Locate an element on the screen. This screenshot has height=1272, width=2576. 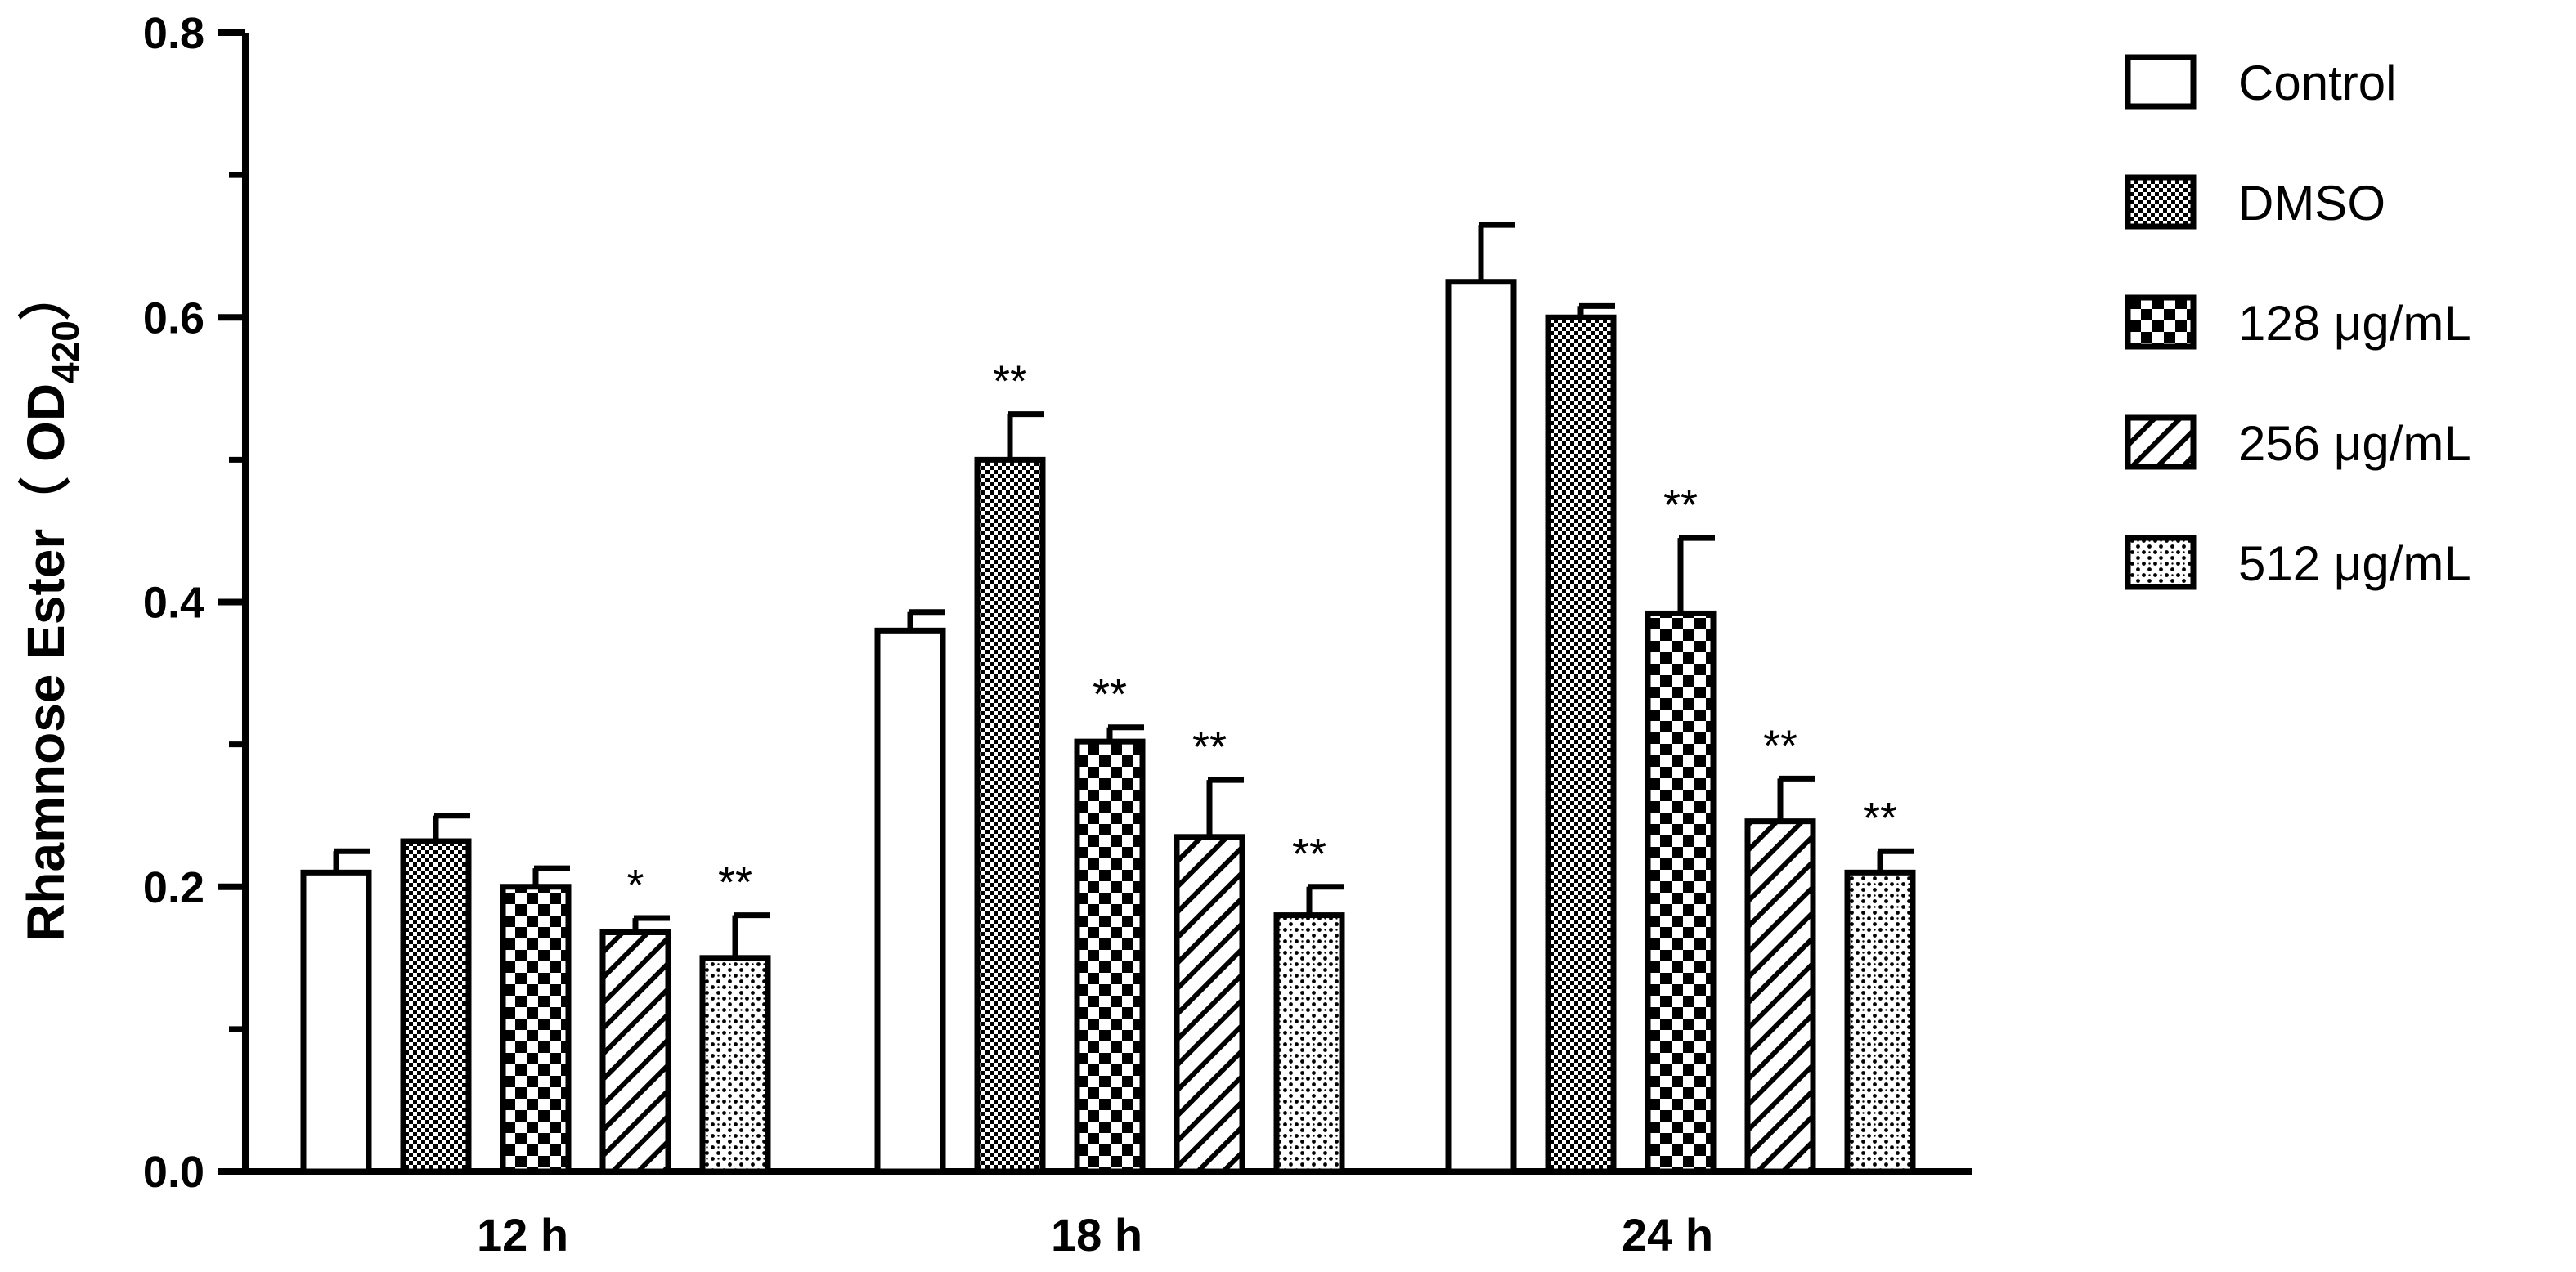
legend-label: 512 μg/mL is located at coordinates (2354, 563).